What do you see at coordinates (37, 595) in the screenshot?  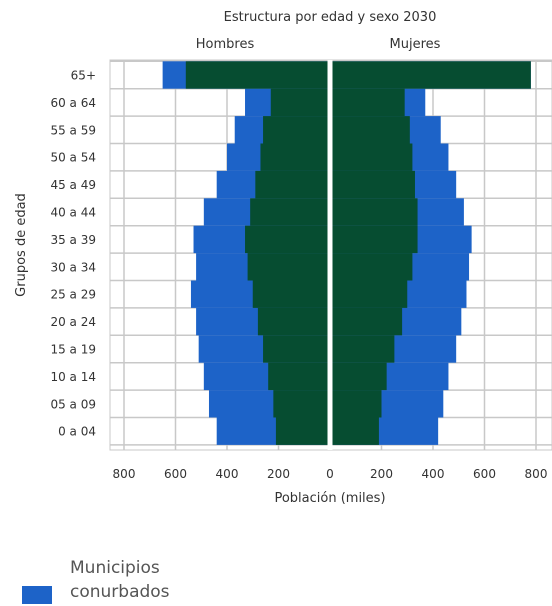 I see `legend-swatch-municipios` at bounding box center [37, 595].